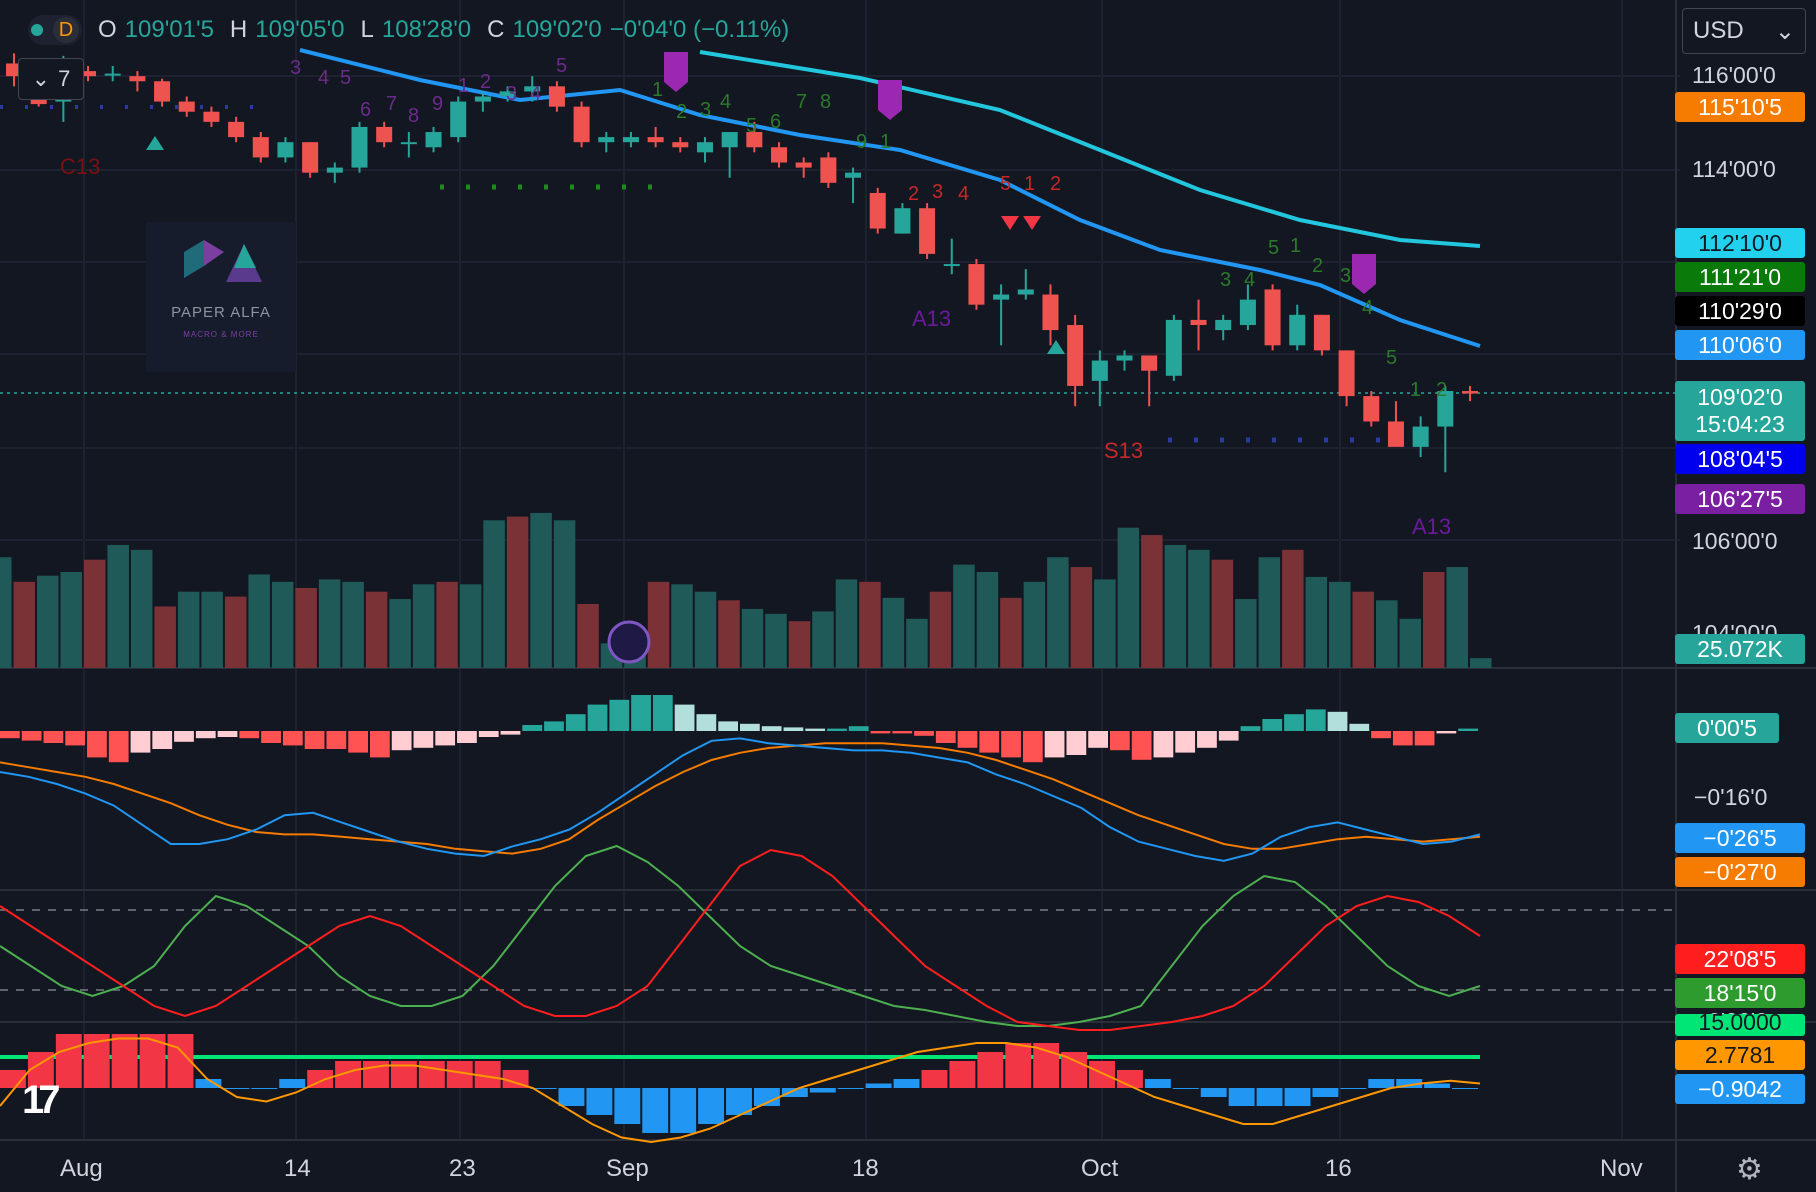  I want to click on oscillator-pane, so click(740, 937).